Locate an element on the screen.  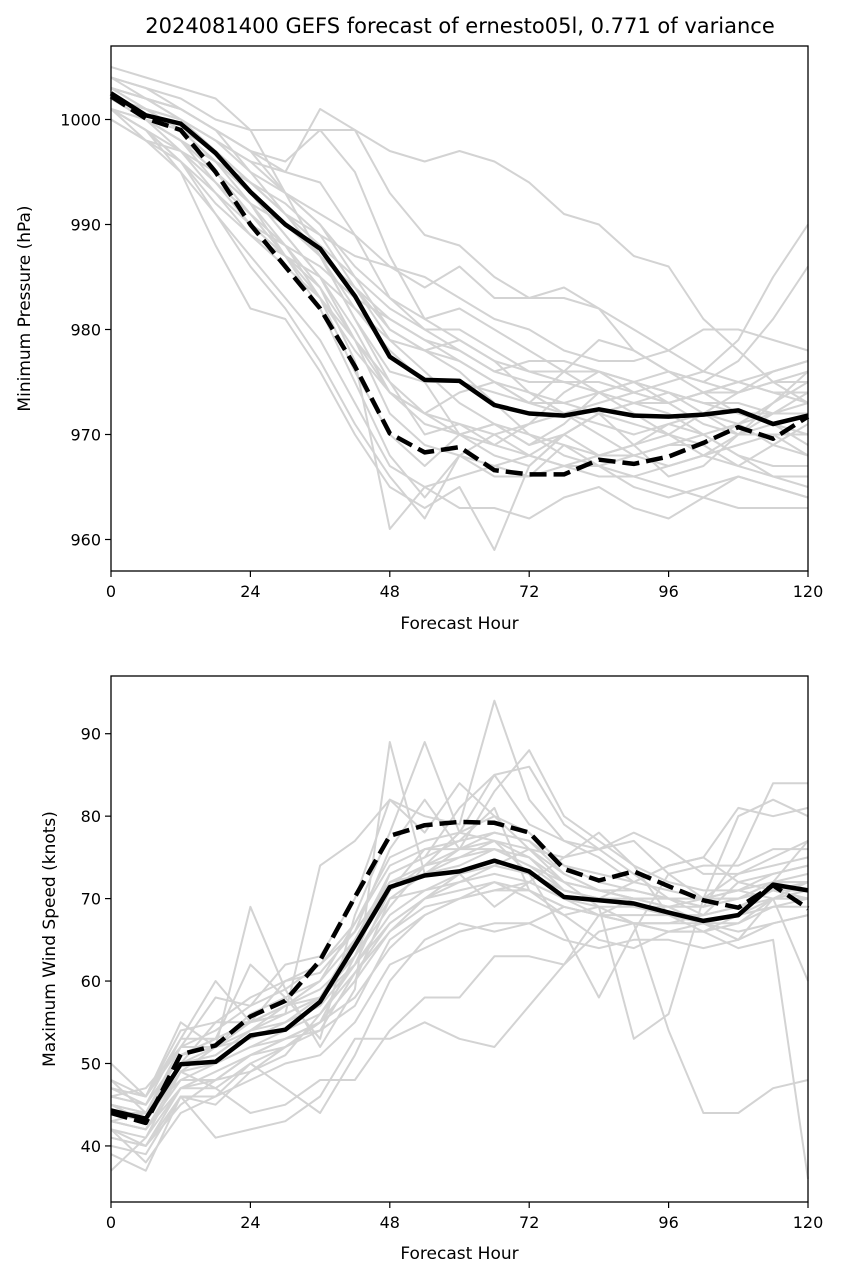
pressure-y-ticks: 960 970 980 990 1000 is located at coordinates (85, 330).